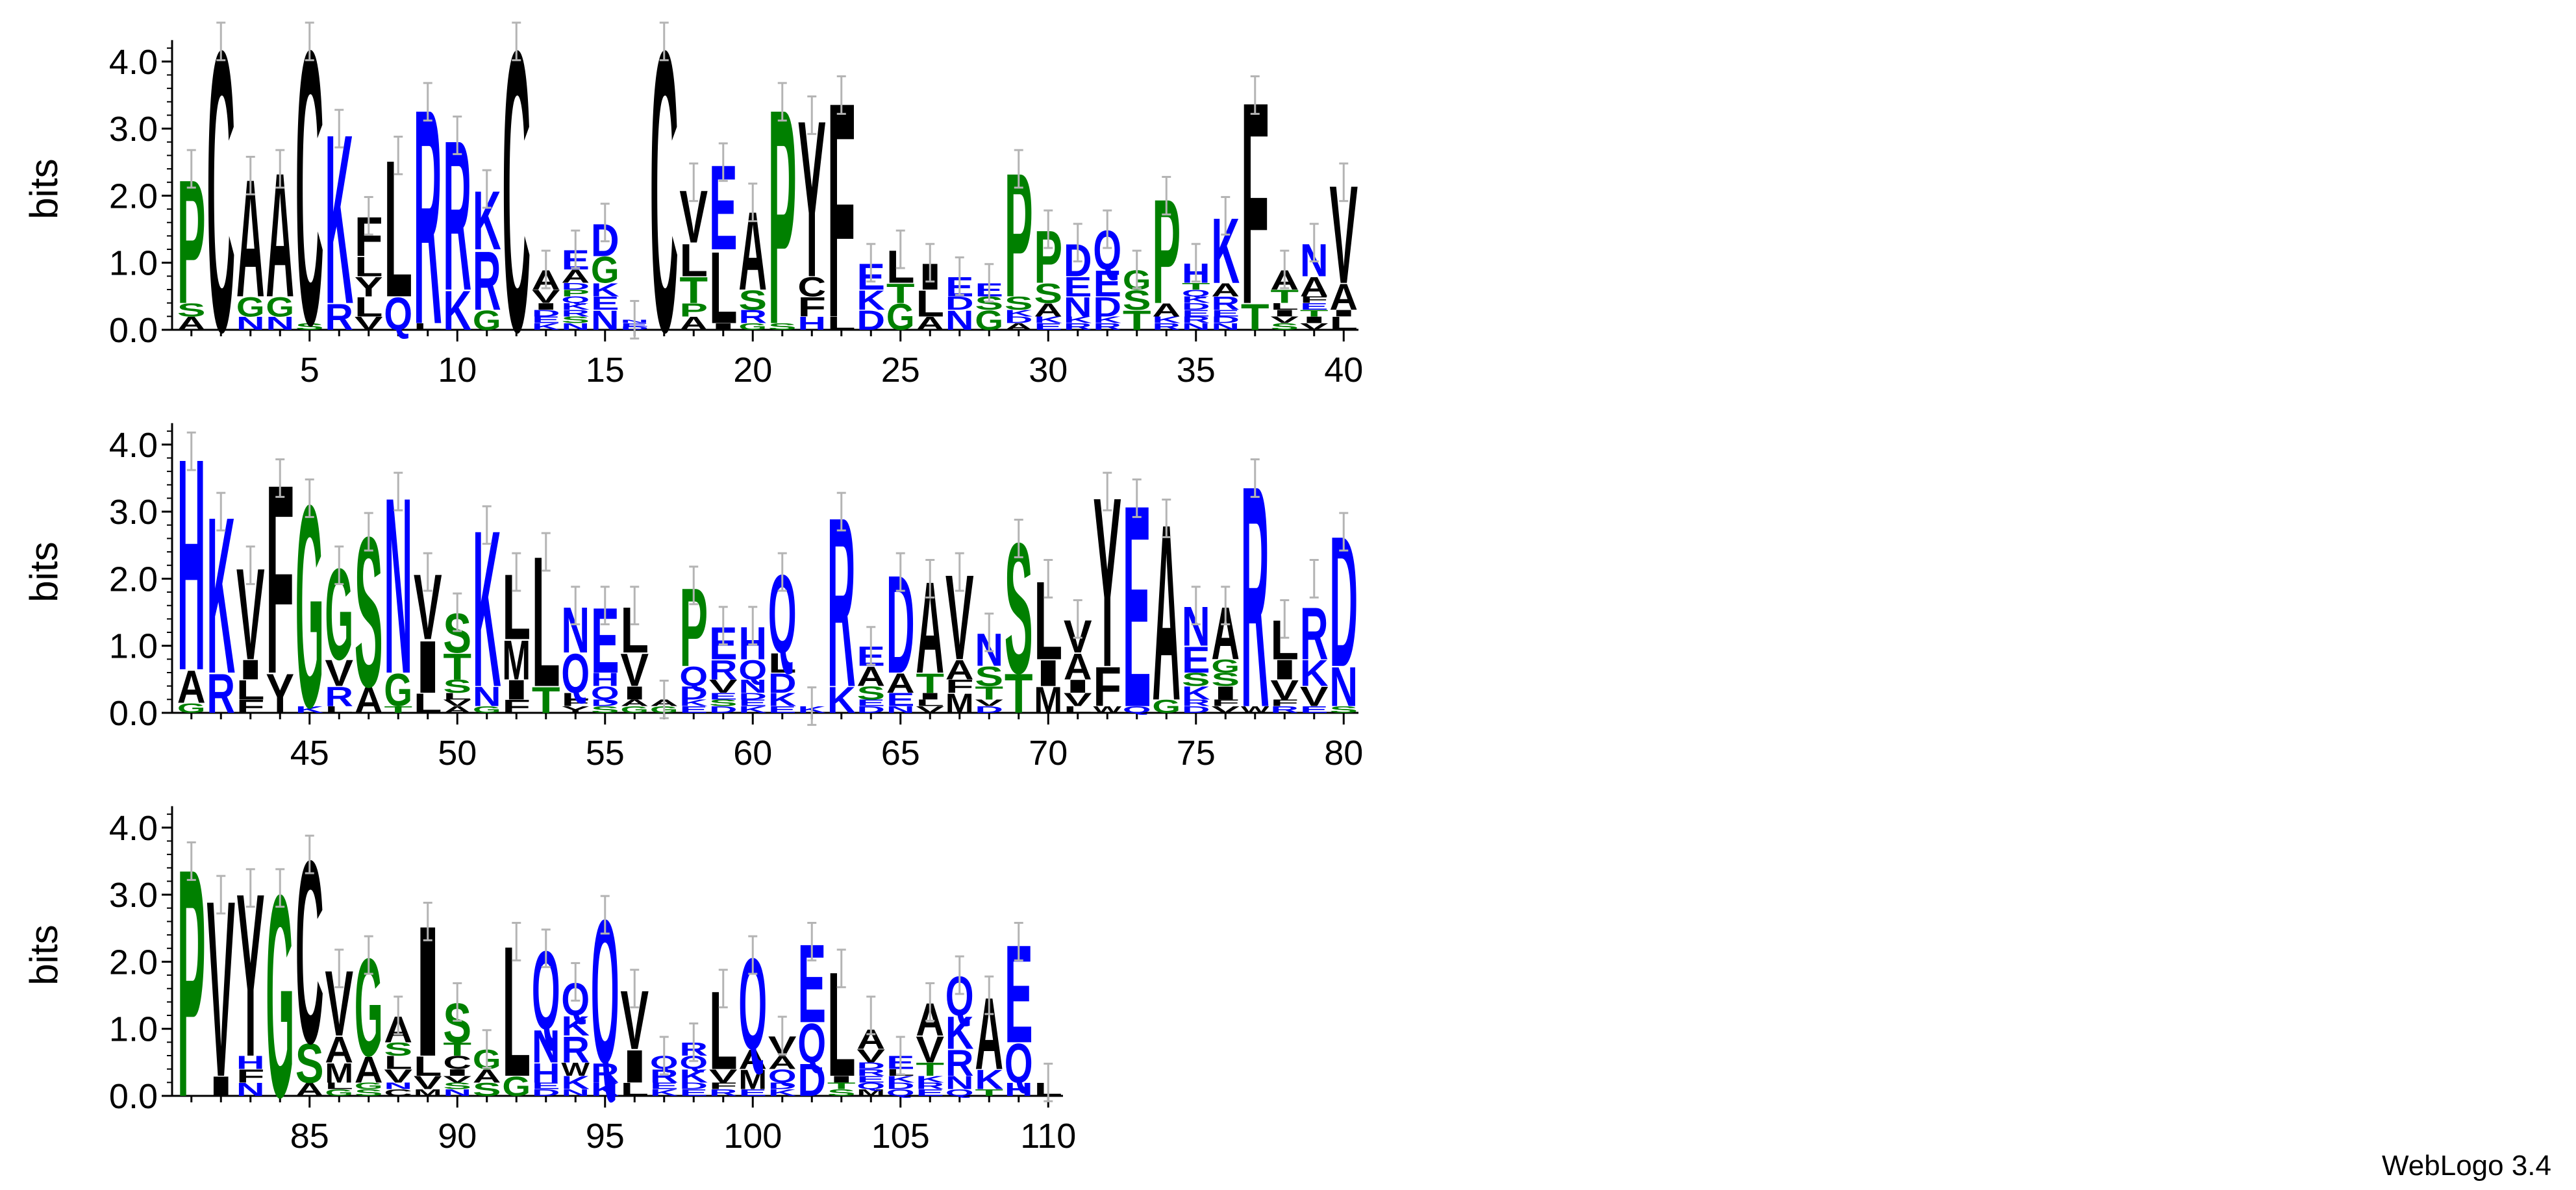 The width and height of the screenshot is (2576, 1190). Describe the element at coordinates (900, 370) in the screenshot. I see `x-tick-label: 25` at that location.